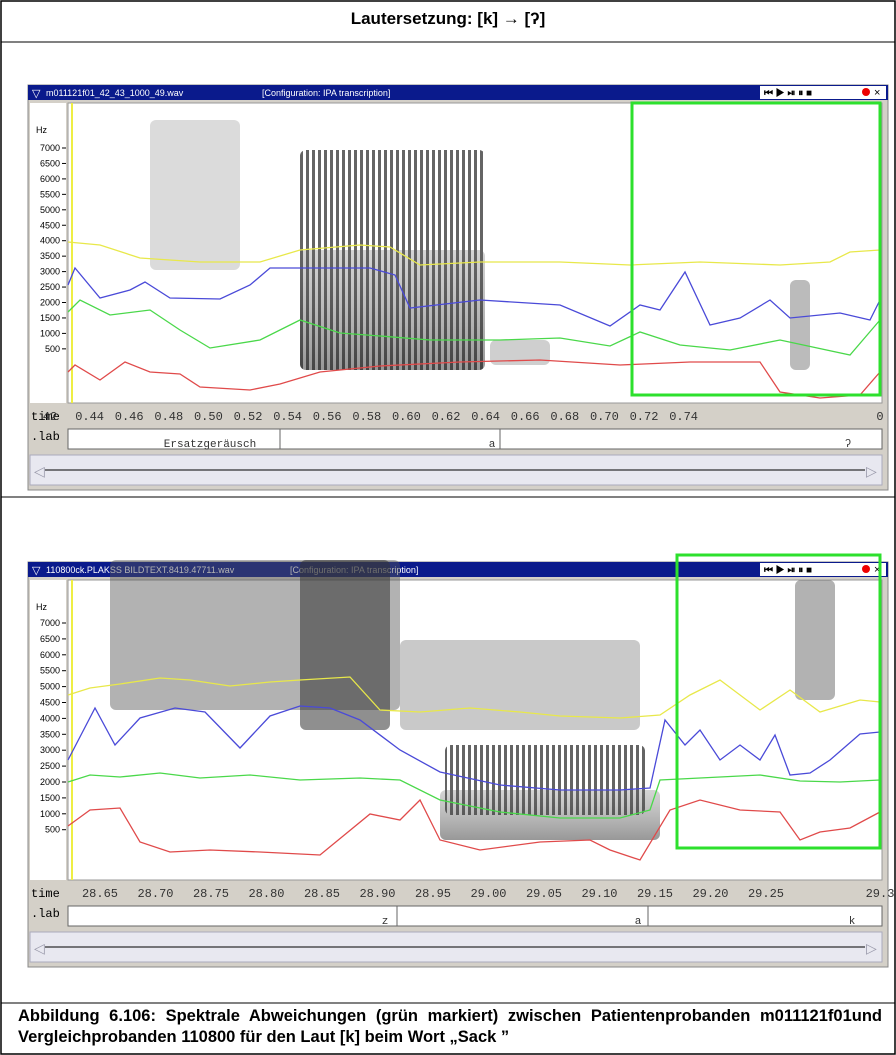  I want to click on time-tick-label: 29.25, so click(766, 894).